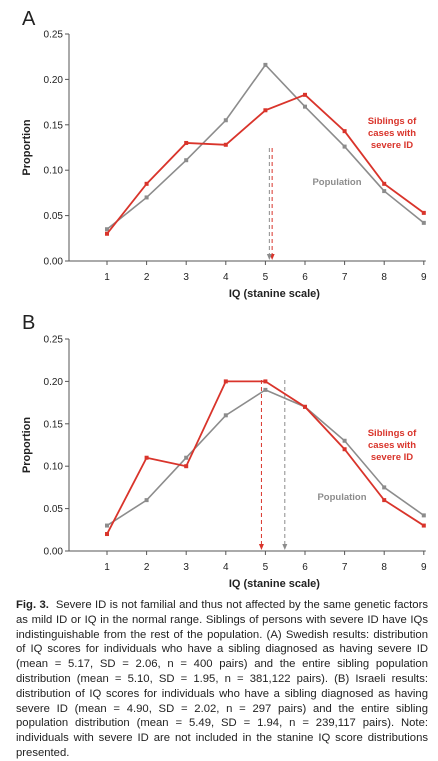 The height and width of the screenshot is (761, 438). I want to click on caption-label: Fig. 3., so click(32, 605).